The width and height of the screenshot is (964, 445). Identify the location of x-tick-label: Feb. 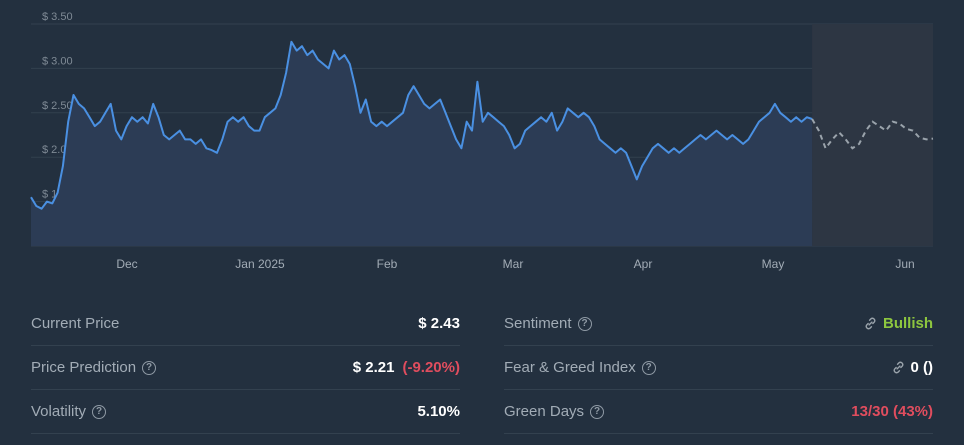
(387, 264).